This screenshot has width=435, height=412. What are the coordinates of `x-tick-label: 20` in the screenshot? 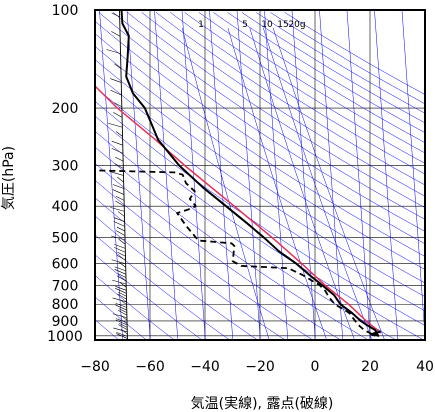 It's located at (370, 367).